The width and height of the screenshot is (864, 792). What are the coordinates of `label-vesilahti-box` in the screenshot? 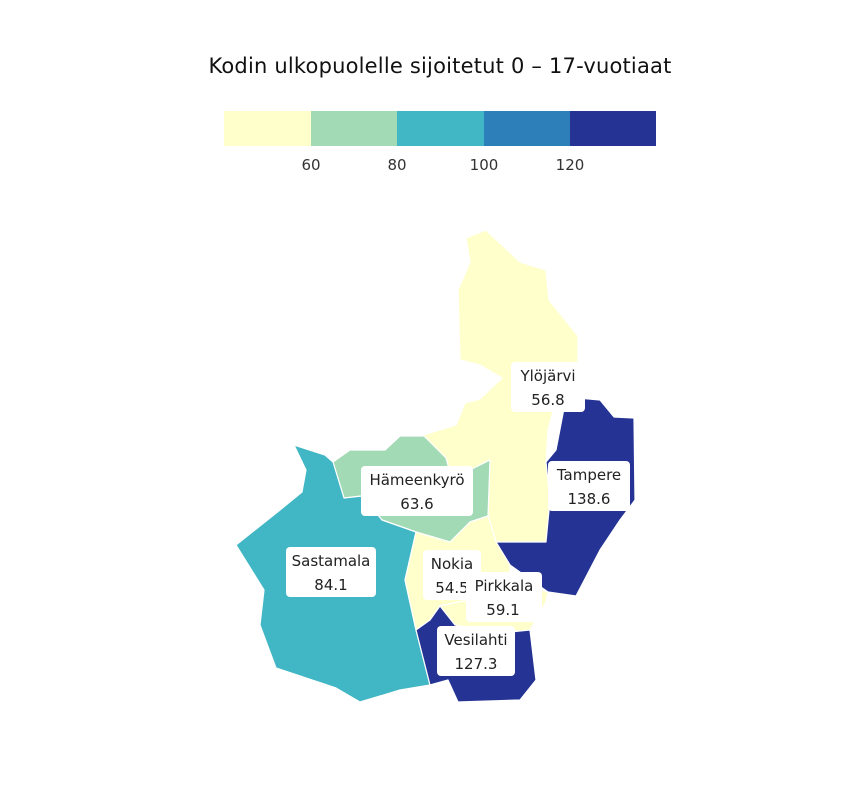 It's located at (476, 651).